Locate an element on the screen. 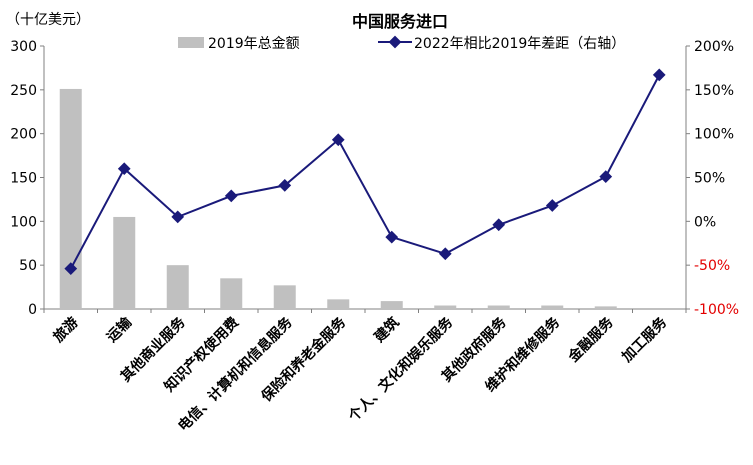  chart-title: 中国服务进口 is located at coordinates (400, 21).